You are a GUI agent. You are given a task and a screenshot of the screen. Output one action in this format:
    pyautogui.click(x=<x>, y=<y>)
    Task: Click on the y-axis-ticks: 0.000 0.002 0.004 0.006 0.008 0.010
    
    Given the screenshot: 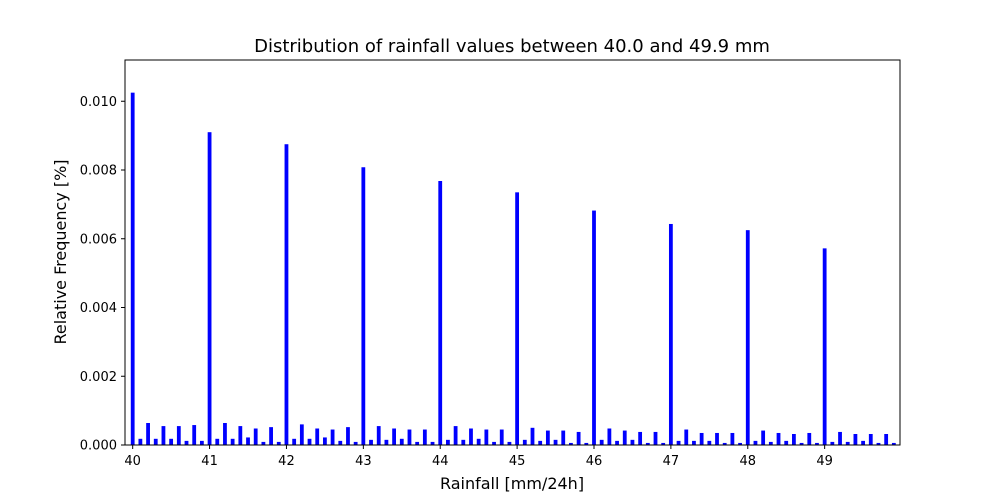 What is the action you would take?
    pyautogui.click(x=102, y=274)
    